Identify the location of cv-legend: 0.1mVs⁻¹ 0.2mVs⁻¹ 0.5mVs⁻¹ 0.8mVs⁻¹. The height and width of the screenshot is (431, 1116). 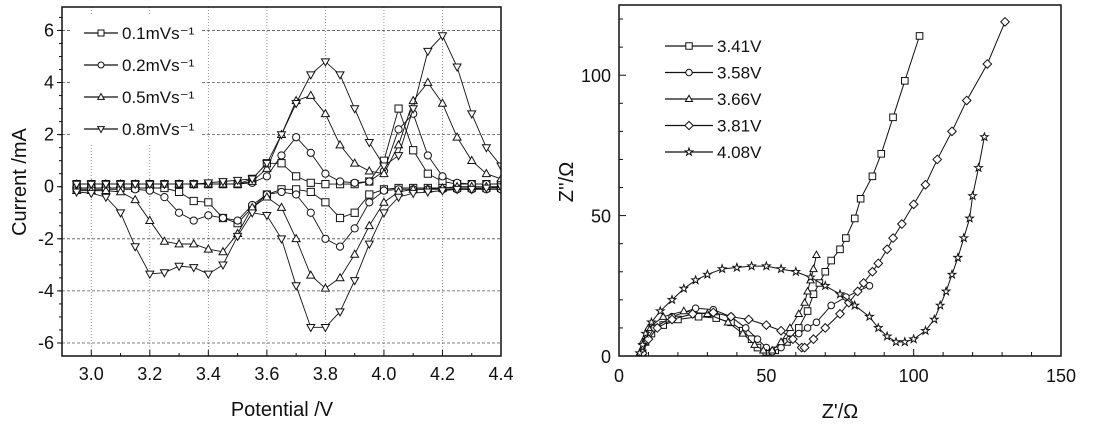
(139, 81).